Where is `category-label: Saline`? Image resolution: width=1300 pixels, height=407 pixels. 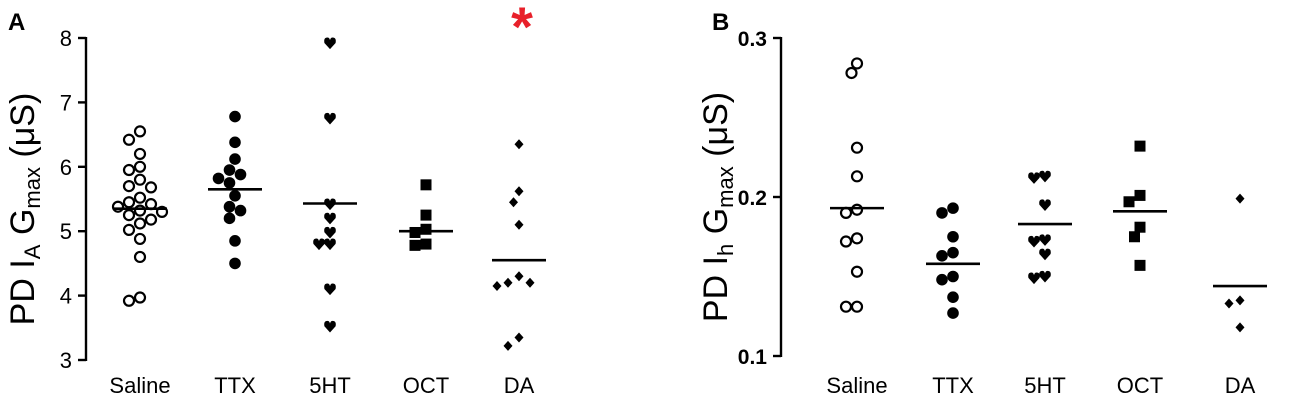
category-label: Saline is located at coordinates (856, 385).